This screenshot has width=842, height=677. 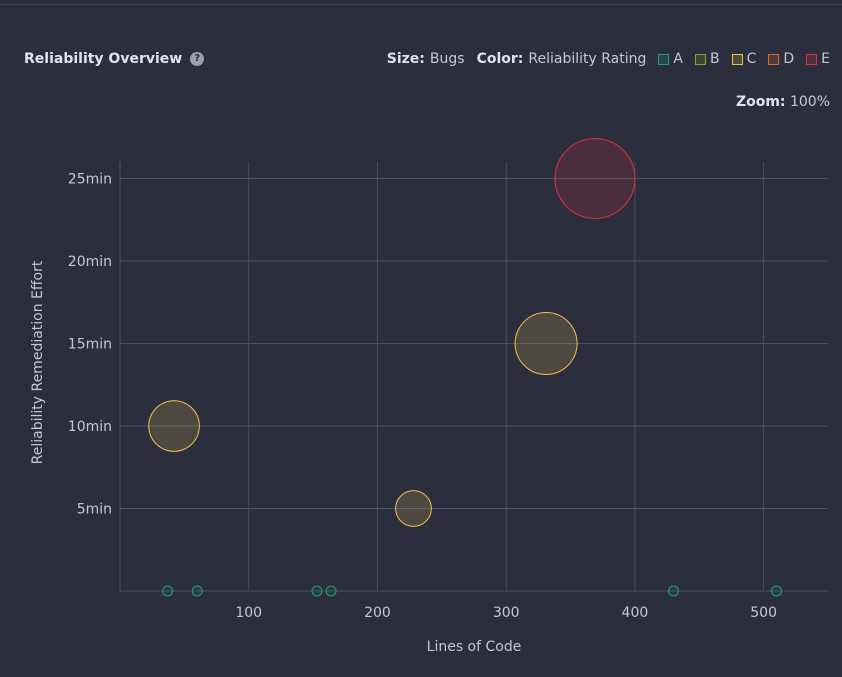 What do you see at coordinates (506, 613) in the screenshot?
I see `x-tick-label: 300` at bounding box center [506, 613].